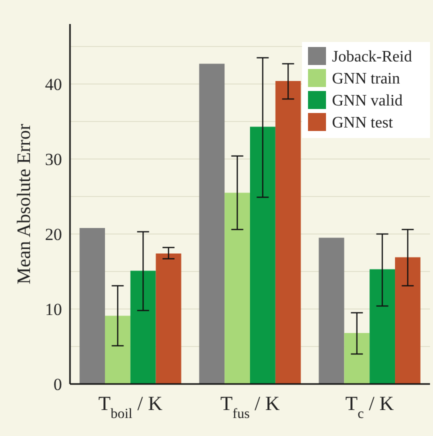 This screenshot has width=433, height=436. I want to click on y-tick-label: 30, so click(53, 159).